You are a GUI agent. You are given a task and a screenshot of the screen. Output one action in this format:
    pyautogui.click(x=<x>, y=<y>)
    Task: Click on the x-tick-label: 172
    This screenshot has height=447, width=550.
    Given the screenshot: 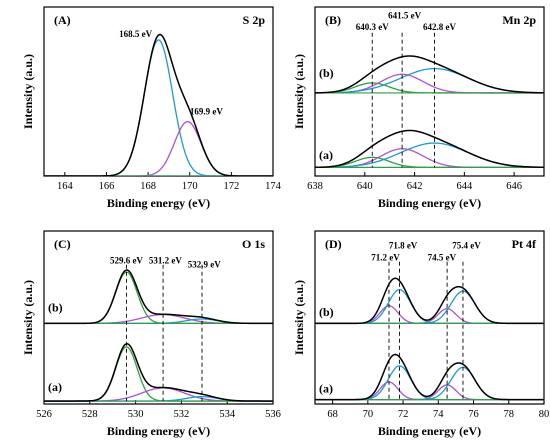 What is the action you would take?
    pyautogui.click(x=231, y=186)
    